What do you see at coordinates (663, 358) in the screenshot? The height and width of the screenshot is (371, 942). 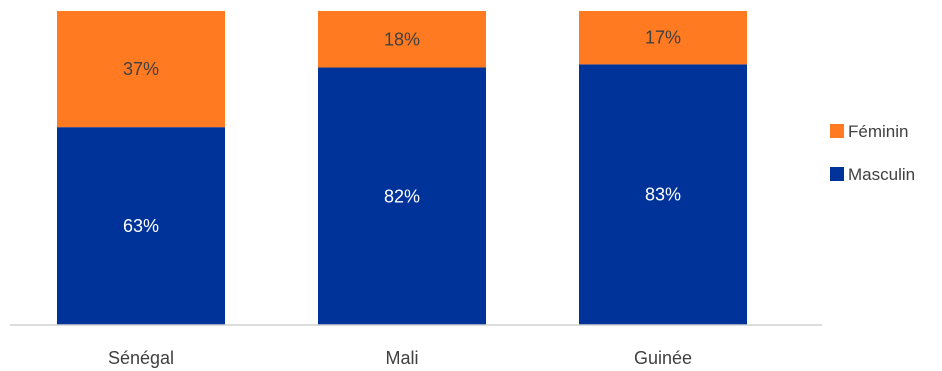 I see `category-label-guinee: Guinée` at bounding box center [663, 358].